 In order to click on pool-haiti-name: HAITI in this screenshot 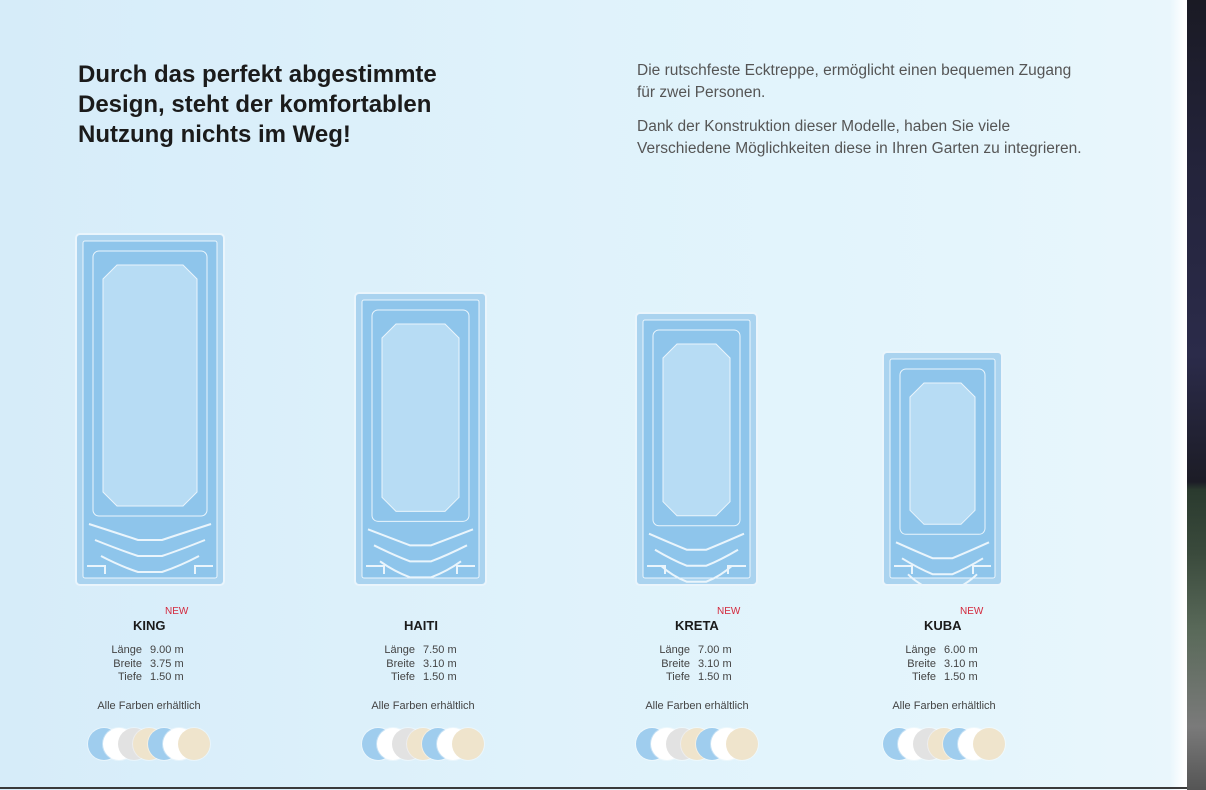, I will do `click(421, 625)`.